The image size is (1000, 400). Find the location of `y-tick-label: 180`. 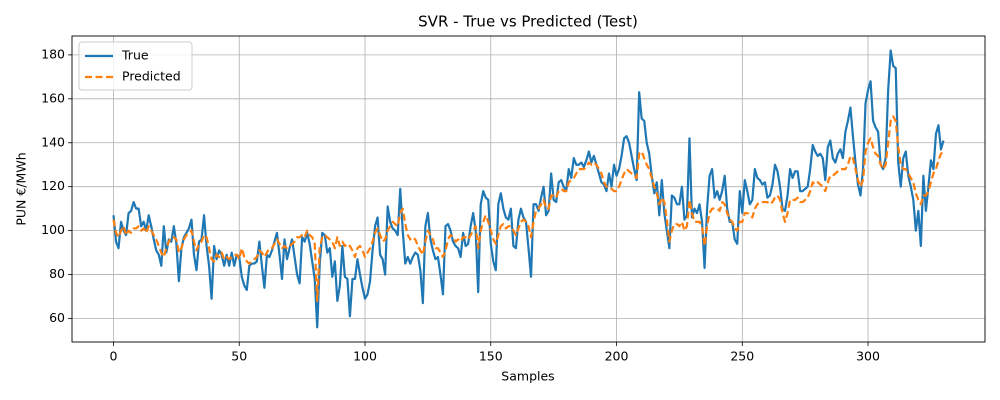

y-tick-label: 180 is located at coordinates (53, 53).